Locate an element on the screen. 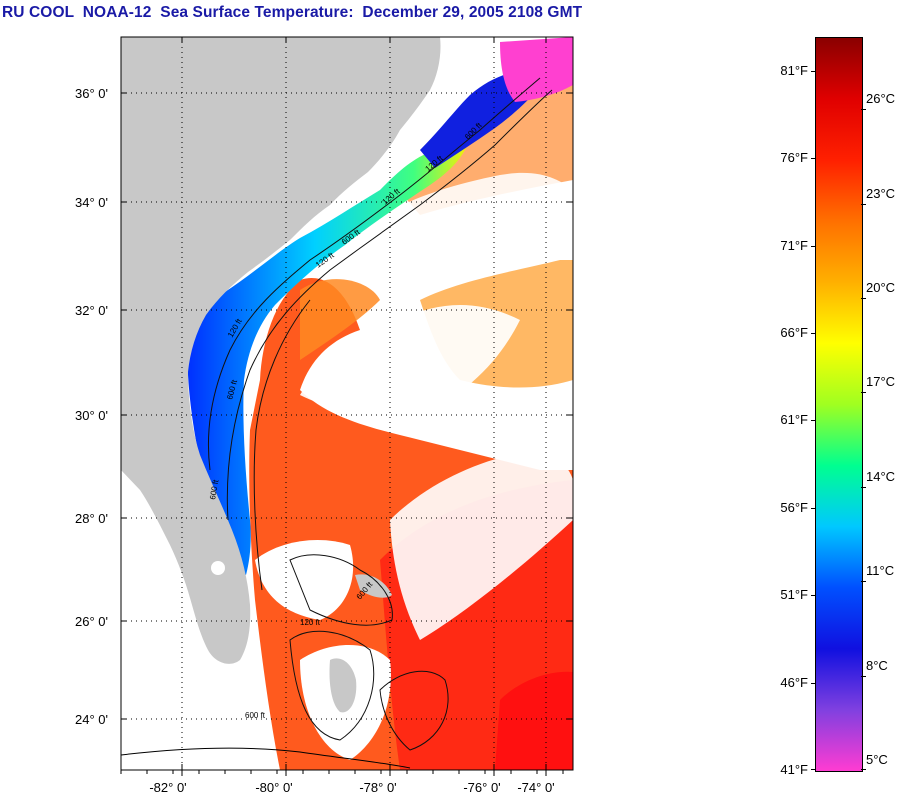  lon-label: -82° 0' is located at coordinates (167, 787).